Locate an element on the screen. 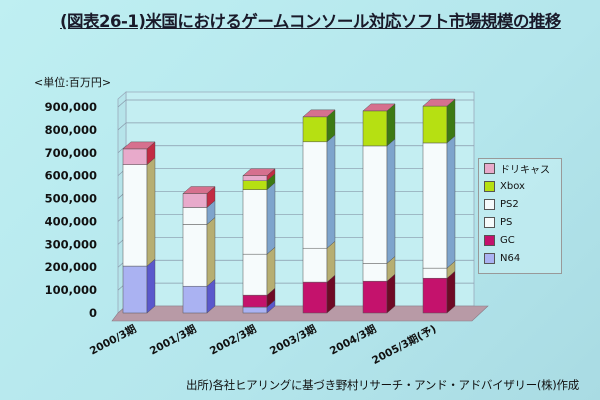 Image resolution: width=600 pixels, height=400 pixels. legend-item: N64 is located at coordinates (520, 258).